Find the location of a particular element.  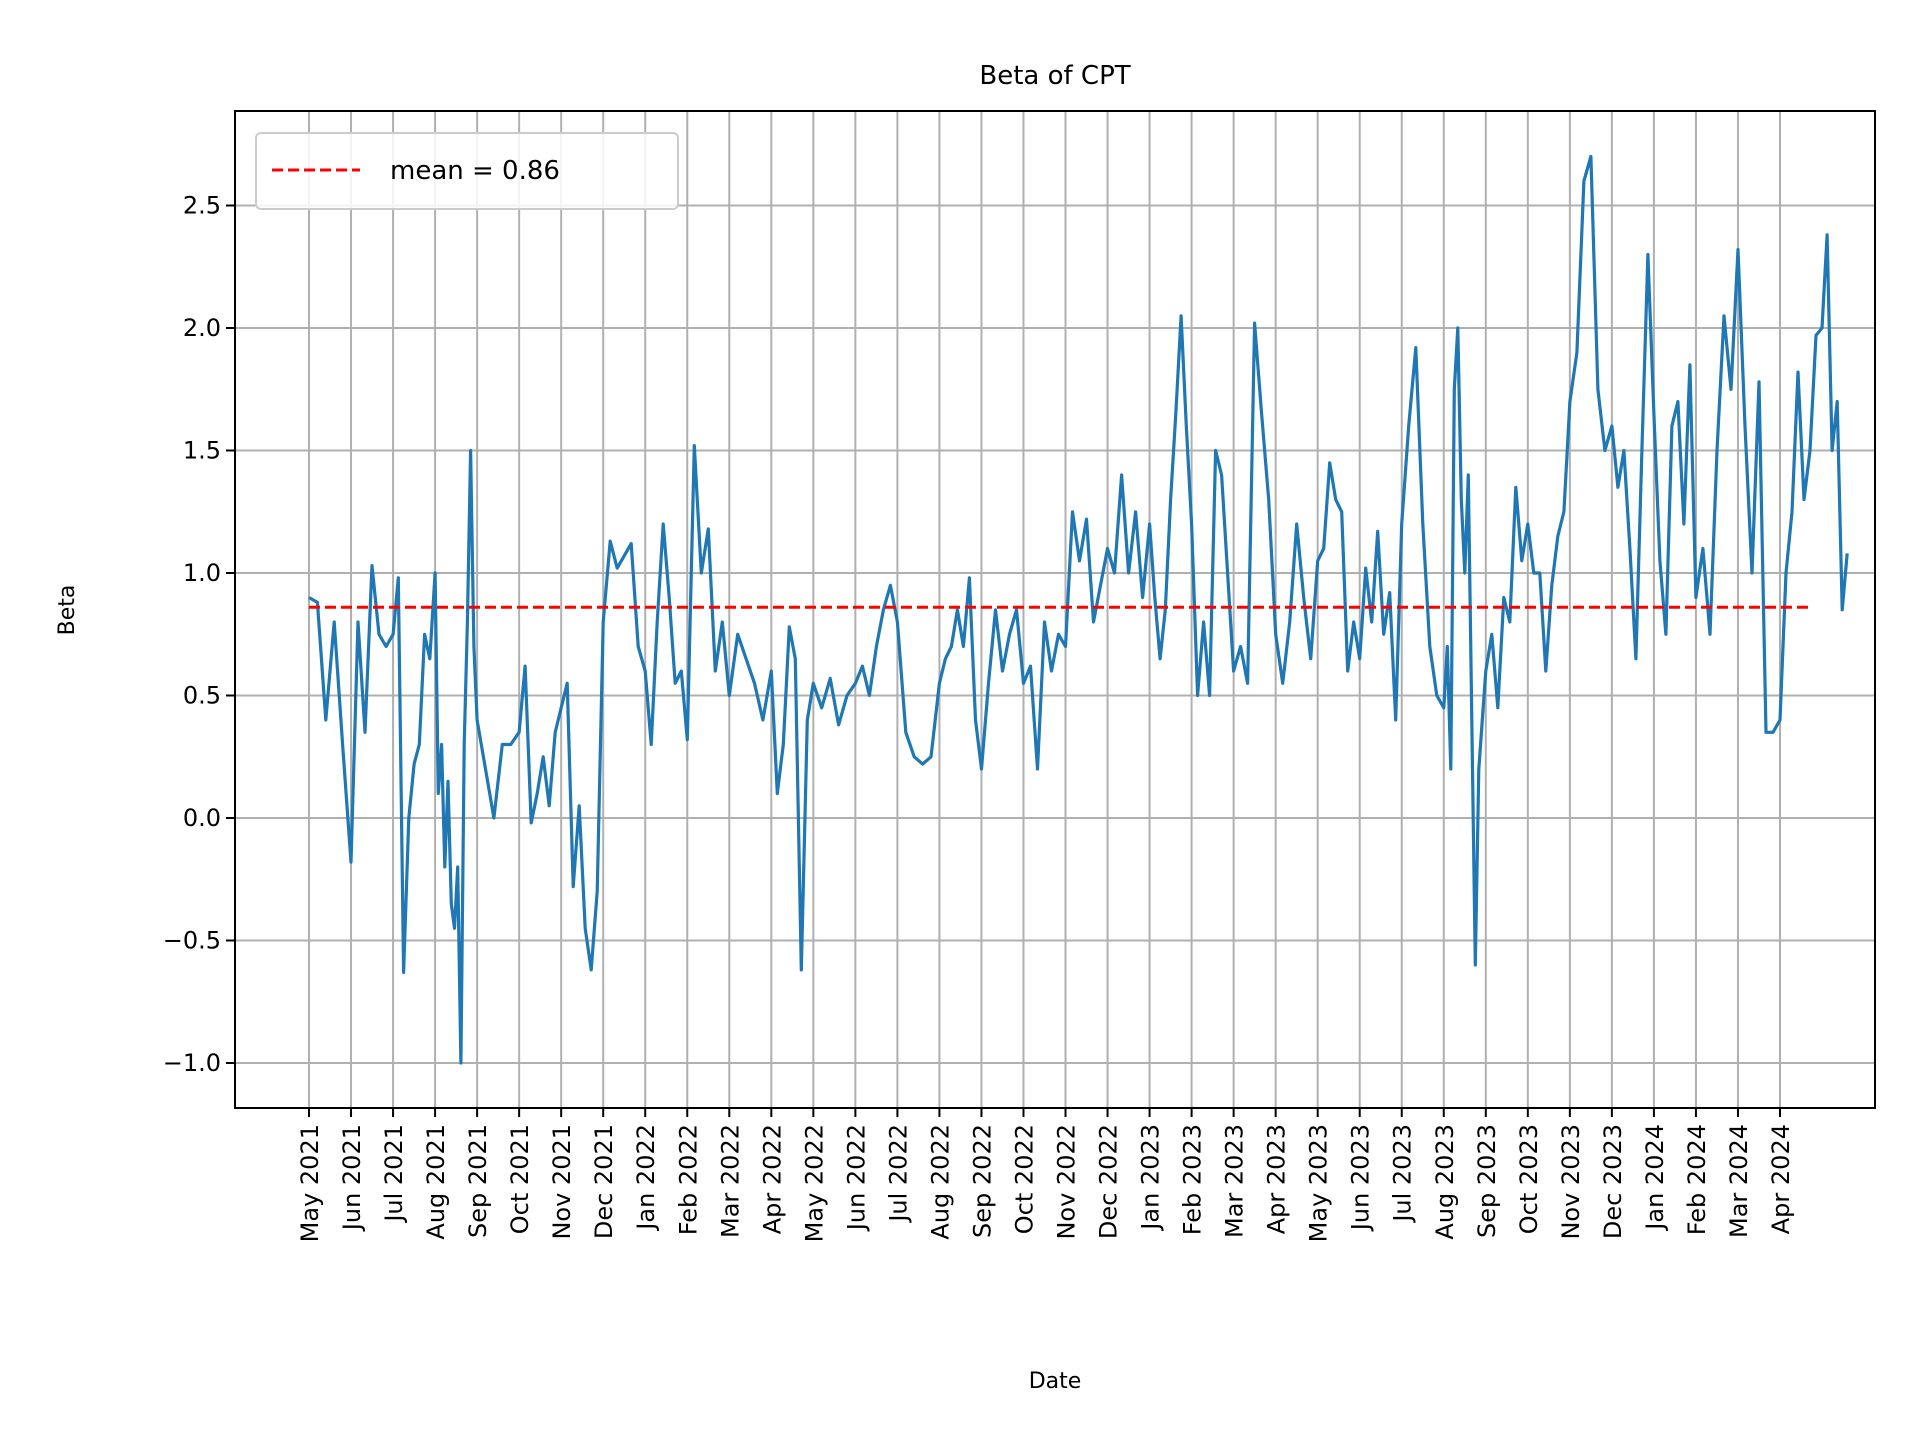

x-tick-label: Jun 2023 is located at coordinates (1361, 1178).